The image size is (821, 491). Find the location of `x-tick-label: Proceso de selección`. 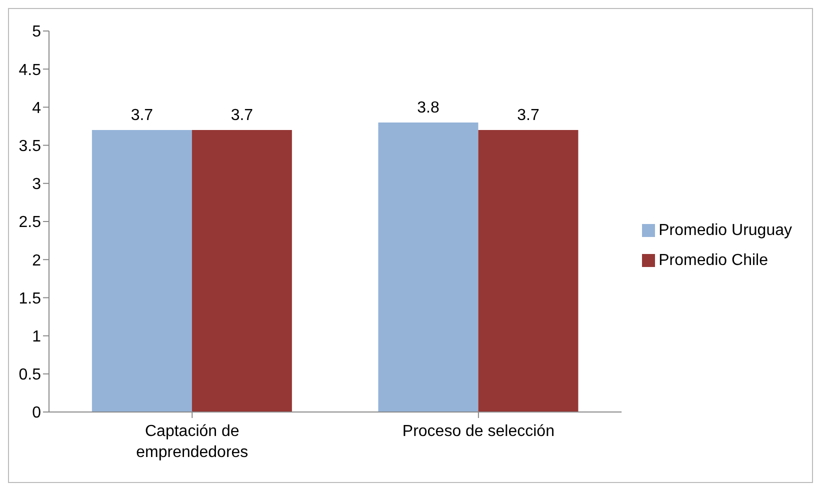

x-tick-label: Proceso de selección is located at coordinates (478, 431).